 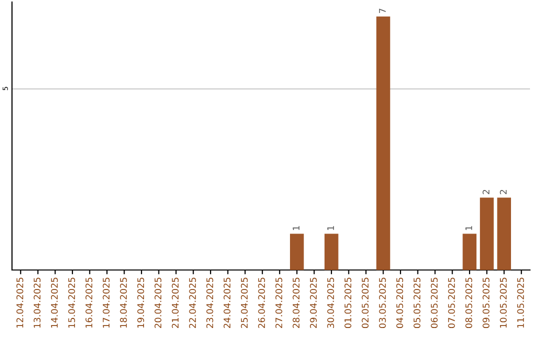 What do you see at coordinates (20, 303) in the screenshot?
I see `x-tick-label: 12.04.2025` at bounding box center [20, 303].